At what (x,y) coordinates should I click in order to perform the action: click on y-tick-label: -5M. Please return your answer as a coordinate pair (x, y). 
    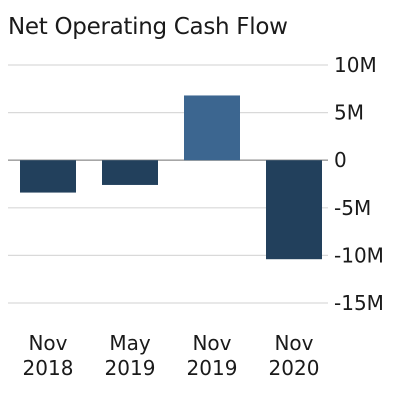
    Looking at the image, I should click on (352, 208).